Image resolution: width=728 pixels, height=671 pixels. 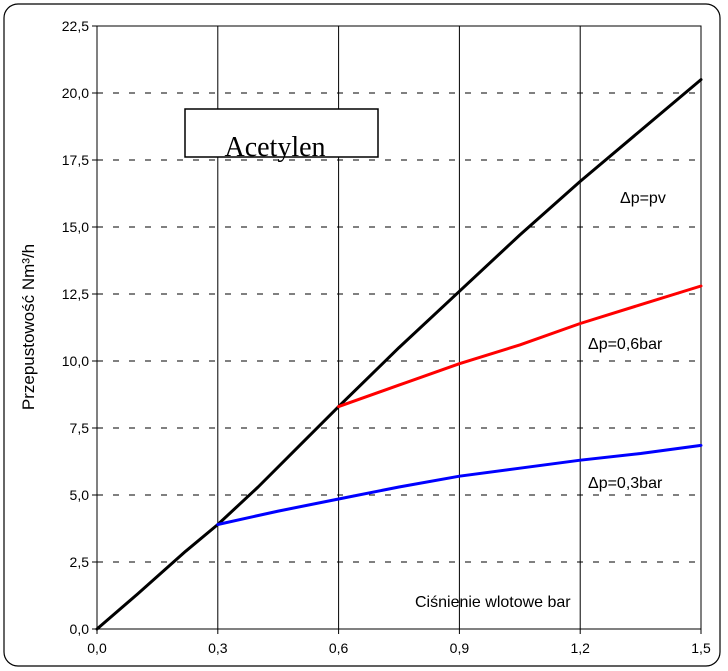 What do you see at coordinates (460, 648) in the screenshot?
I see `x-tick-label: 0,9` at bounding box center [460, 648].